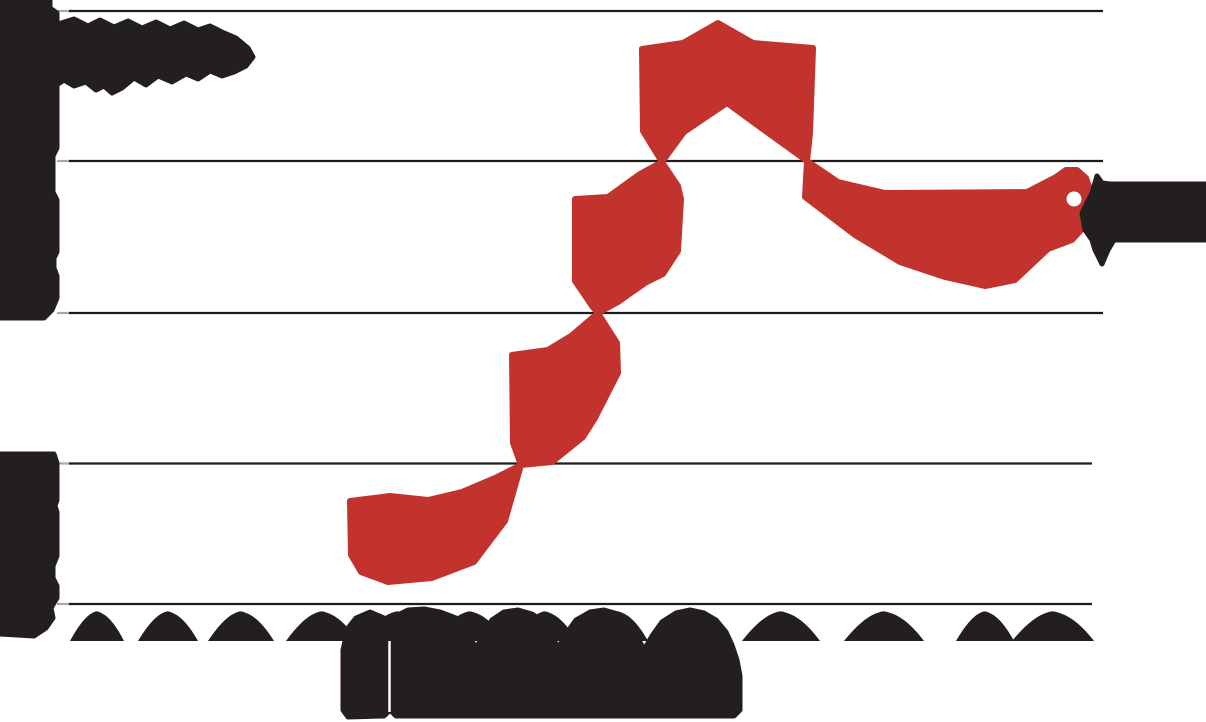 This screenshot has width=1206, height=722. Describe the element at coordinates (155, 56) in the screenshot. I see `chart-title-blob` at that location.